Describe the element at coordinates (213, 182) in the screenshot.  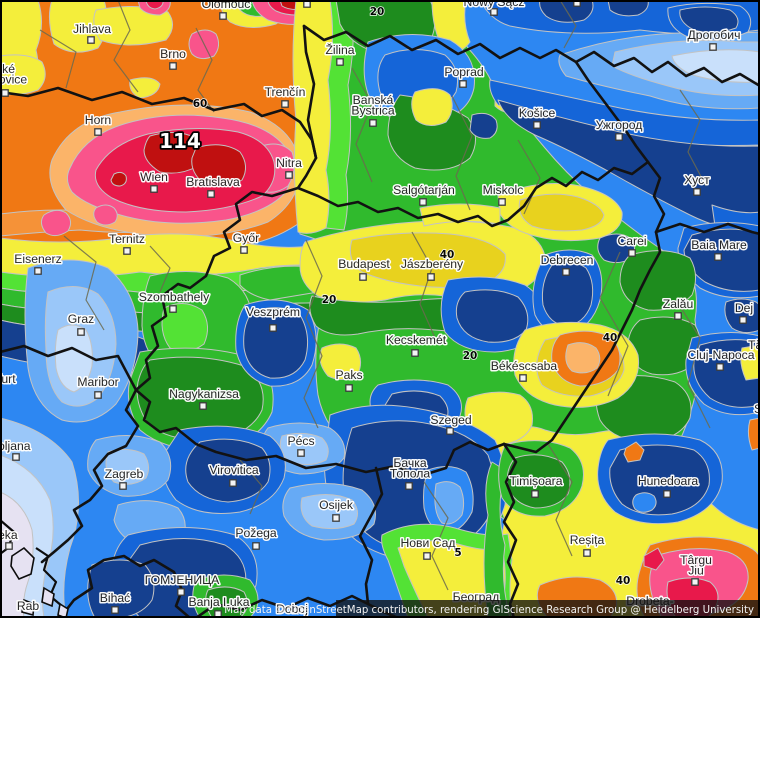
I see `city-label: Bratislava` at that location.